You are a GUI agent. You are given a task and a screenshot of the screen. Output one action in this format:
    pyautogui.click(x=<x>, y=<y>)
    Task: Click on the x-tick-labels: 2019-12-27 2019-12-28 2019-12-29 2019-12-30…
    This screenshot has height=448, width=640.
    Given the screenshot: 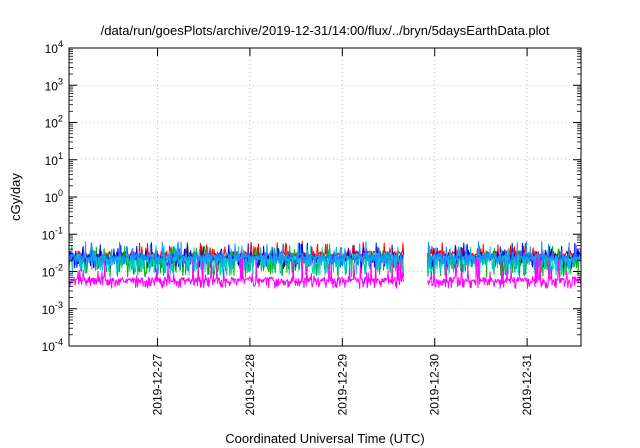 What is the action you would take?
    pyautogui.click(x=343, y=385)
    